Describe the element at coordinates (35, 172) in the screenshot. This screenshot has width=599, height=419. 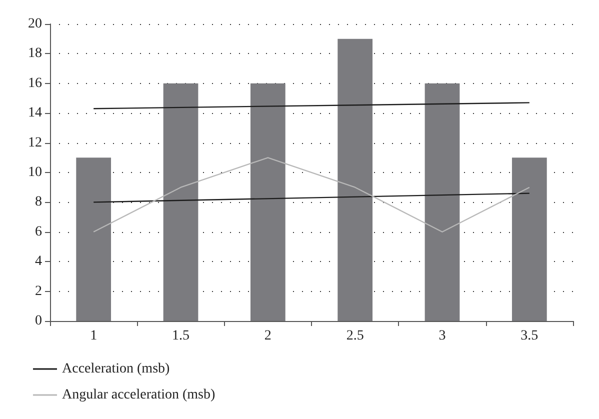
I see `y-tick-label: 10` at that location.